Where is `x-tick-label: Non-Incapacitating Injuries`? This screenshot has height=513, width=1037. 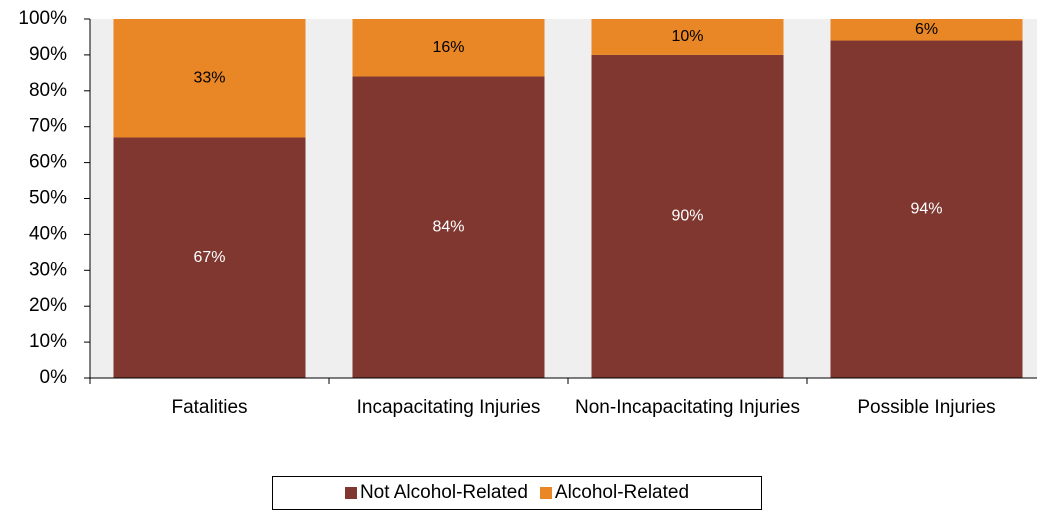 x-tick-label: Non-Incapacitating Injuries is located at coordinates (687, 407).